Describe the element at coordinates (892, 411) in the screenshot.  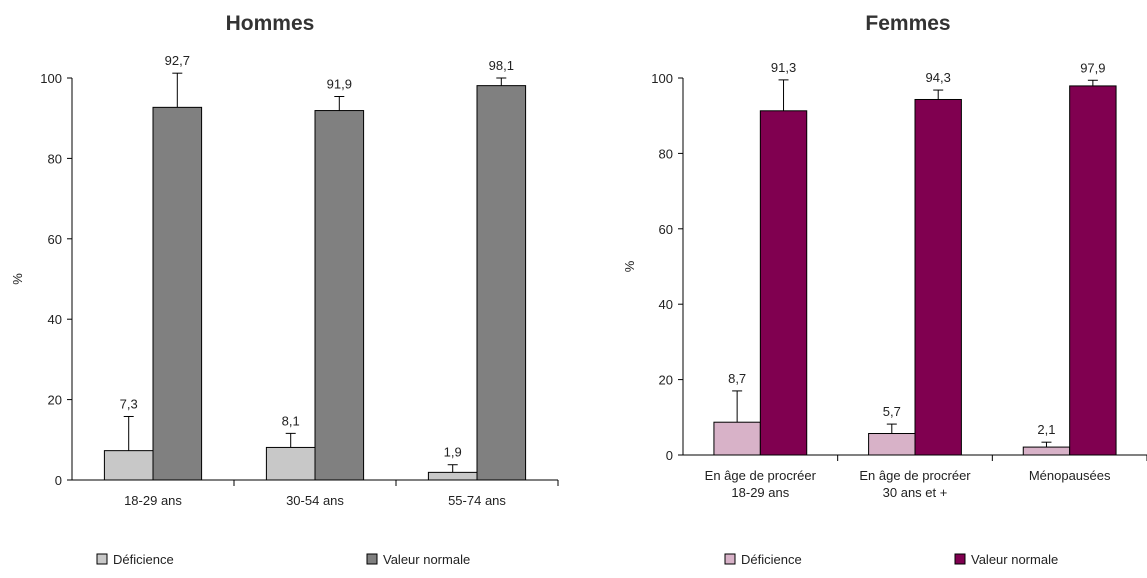
I see `data-label: 5,7` at that location.